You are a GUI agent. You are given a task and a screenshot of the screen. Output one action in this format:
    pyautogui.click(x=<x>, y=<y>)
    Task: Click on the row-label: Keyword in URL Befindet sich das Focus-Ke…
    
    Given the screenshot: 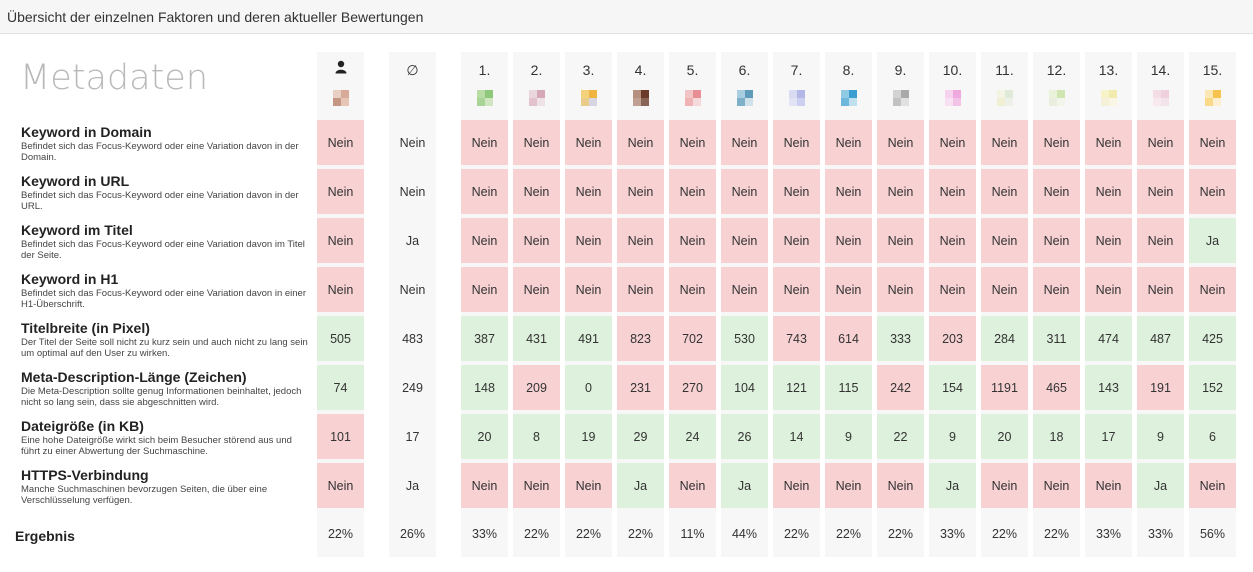 What is the action you would take?
    pyautogui.click(x=166, y=192)
    